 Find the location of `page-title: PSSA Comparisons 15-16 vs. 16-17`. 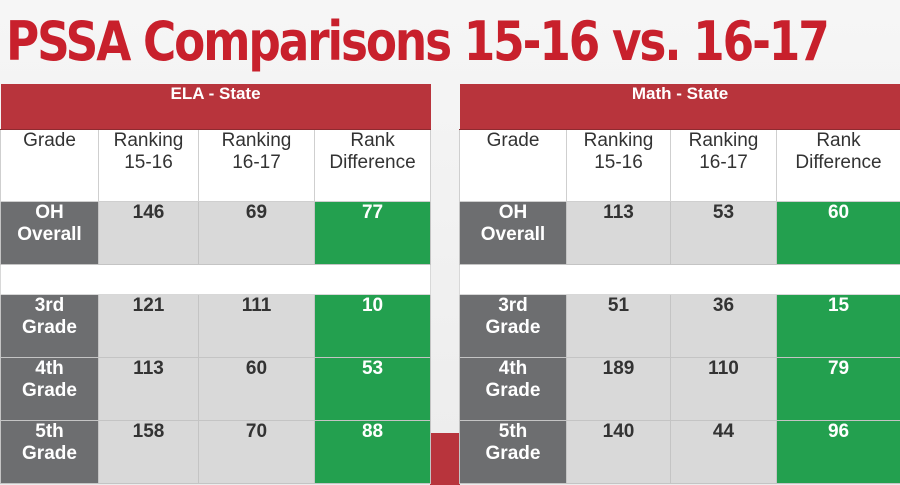

page-title: PSSA Comparisons 15-16 vs. 16-17 is located at coordinates (418, 41).